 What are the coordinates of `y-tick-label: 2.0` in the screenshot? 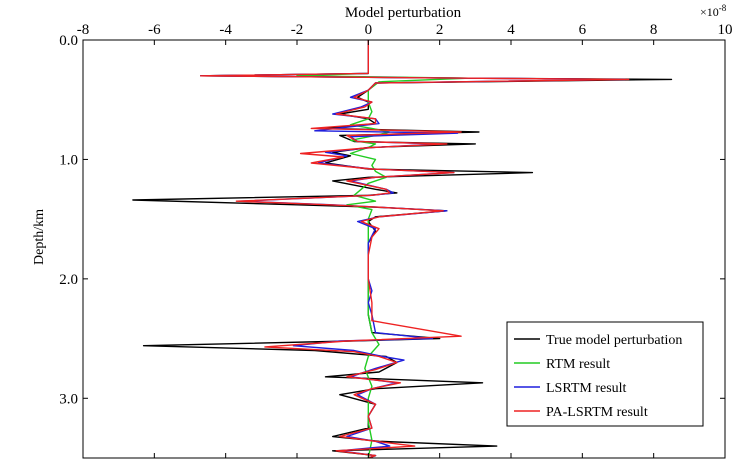 It's located at (68, 280).